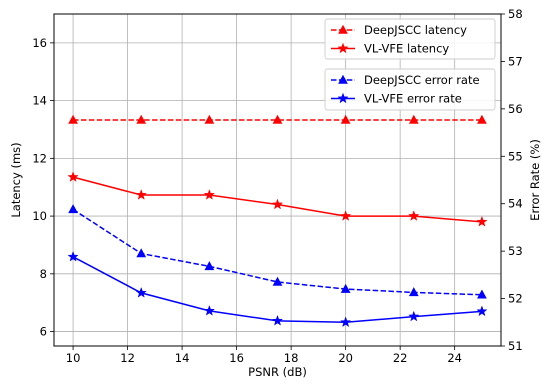  I want to click on x-tick-label: 22, so click(400, 358).